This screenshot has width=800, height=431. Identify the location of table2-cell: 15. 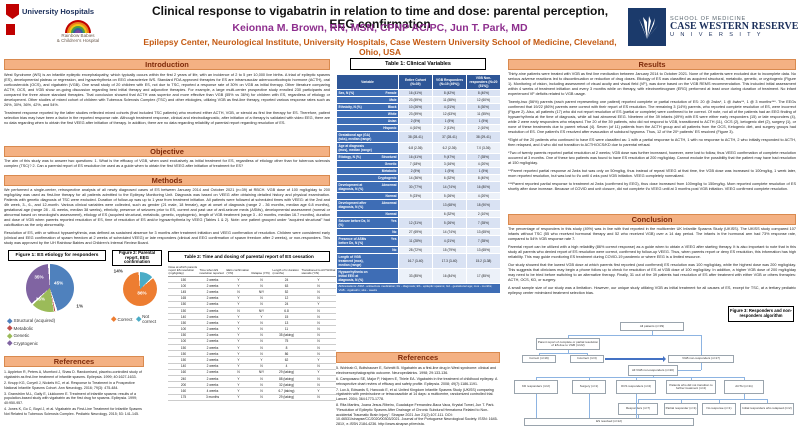
(286, 317).